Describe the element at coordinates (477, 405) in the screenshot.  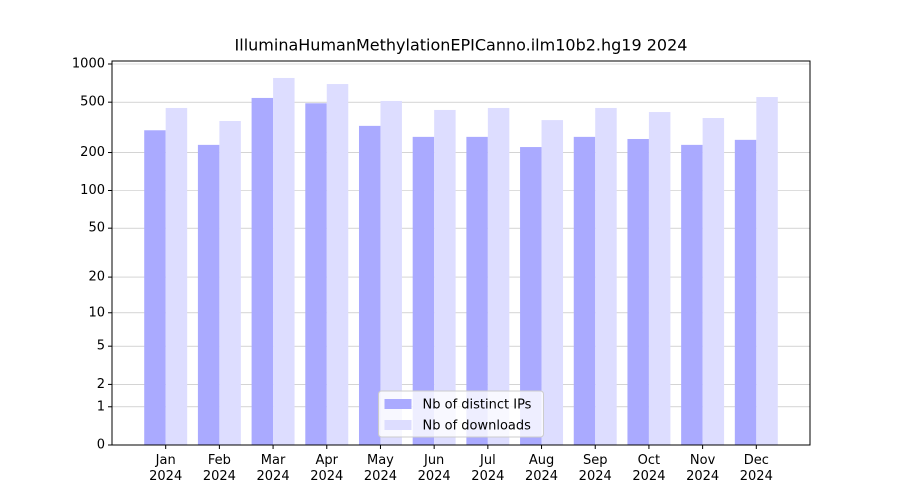
I see `legend-label: Nb of distinct IPs` at that location.